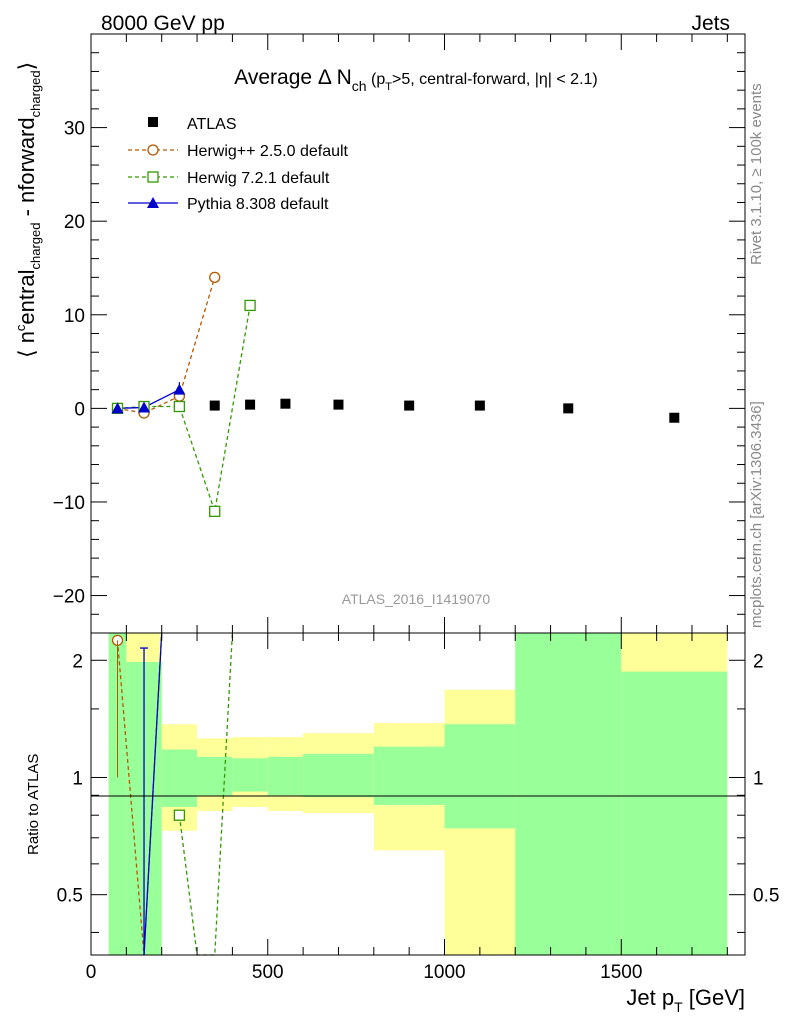 Image resolution: width=786 pixels, height=1024 pixels. I want to click on side-rivet: Rivet 3.1.10, ≥ 100k events, so click(756, 174).